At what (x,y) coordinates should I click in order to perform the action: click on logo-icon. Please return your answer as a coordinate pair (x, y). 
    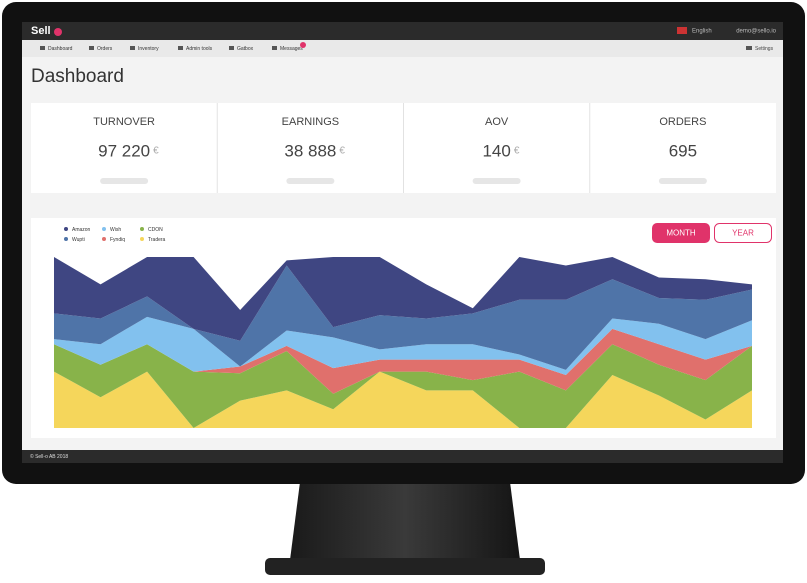
    Looking at the image, I should click on (58, 32).